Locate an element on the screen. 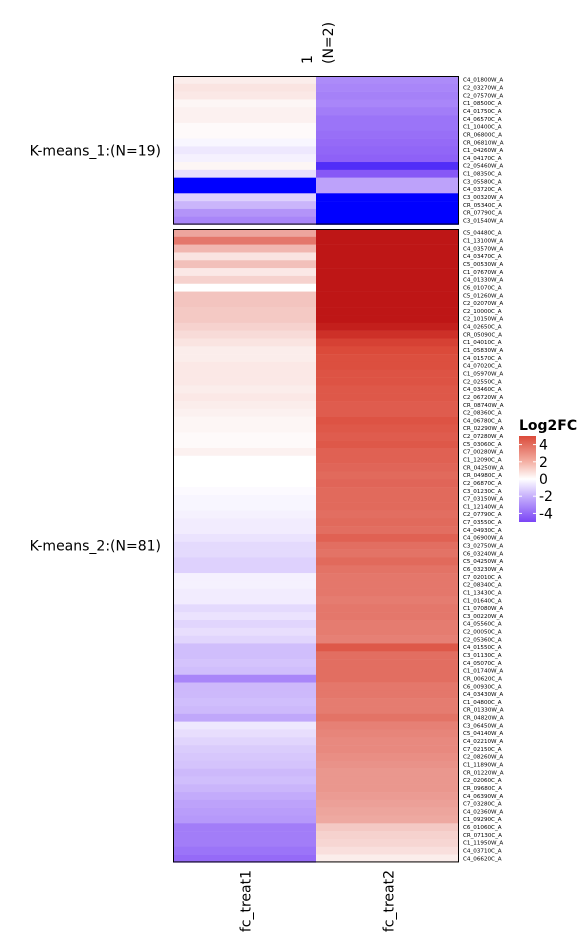 The height and width of the screenshot is (939, 583). row-label: C3_01540W_A is located at coordinates (483, 221).